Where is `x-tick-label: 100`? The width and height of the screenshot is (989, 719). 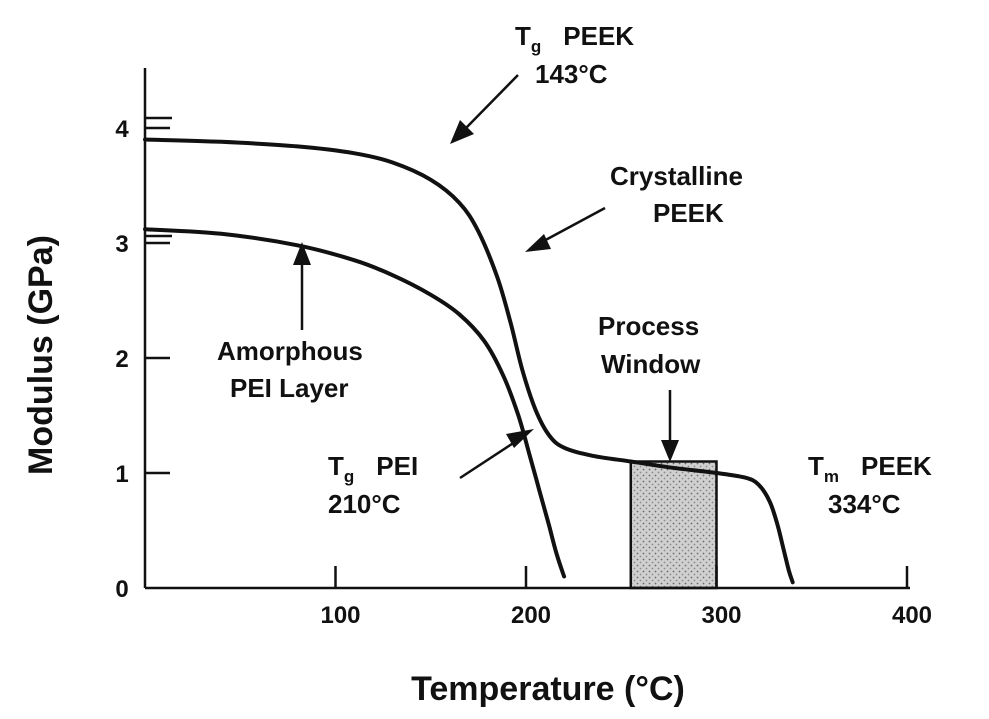 x-tick-label: 100 is located at coordinates (340, 615).